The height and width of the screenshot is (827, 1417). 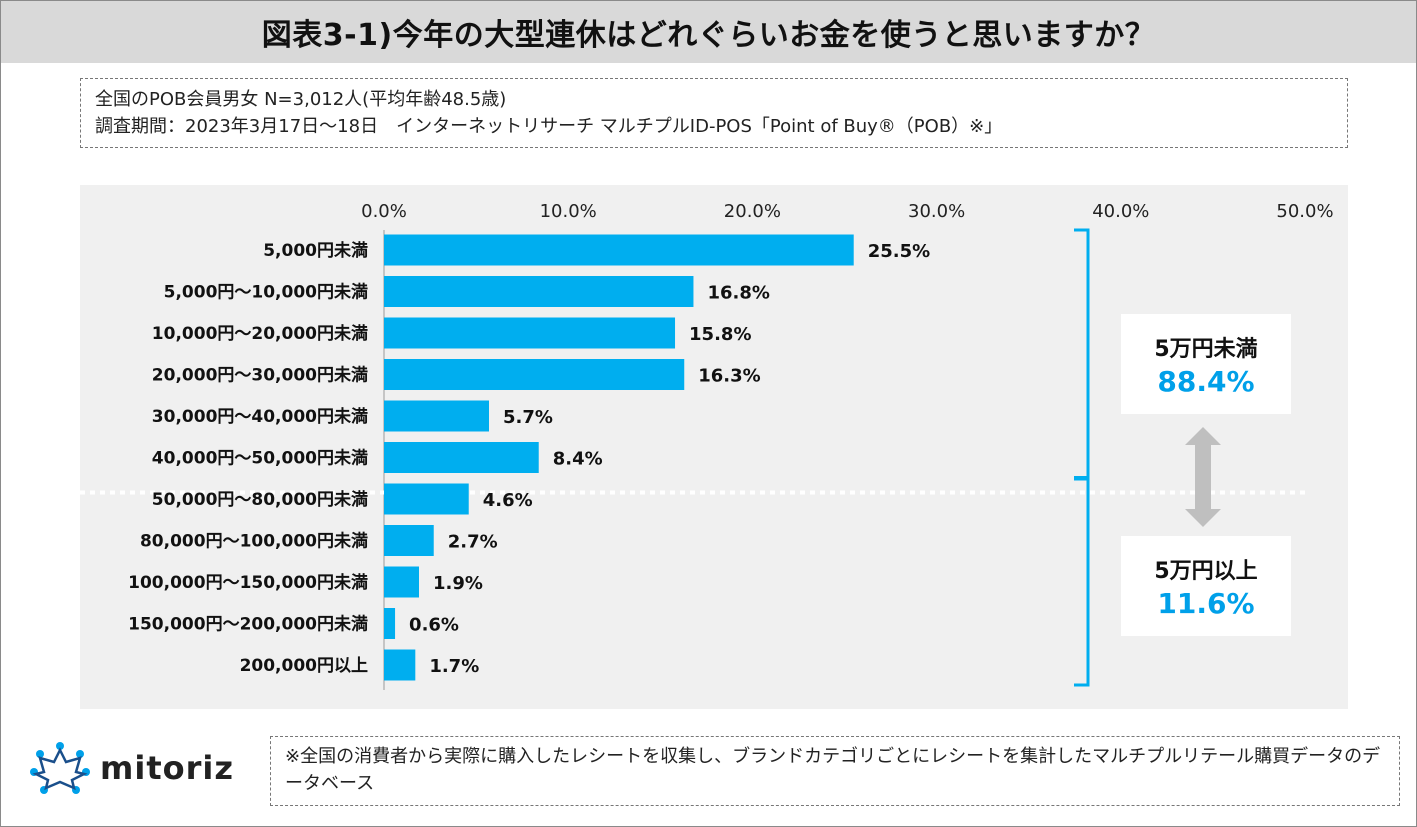 What do you see at coordinates (1206, 571) in the screenshot?
I see `summary-label-over-50k: 5万円以上` at bounding box center [1206, 571].